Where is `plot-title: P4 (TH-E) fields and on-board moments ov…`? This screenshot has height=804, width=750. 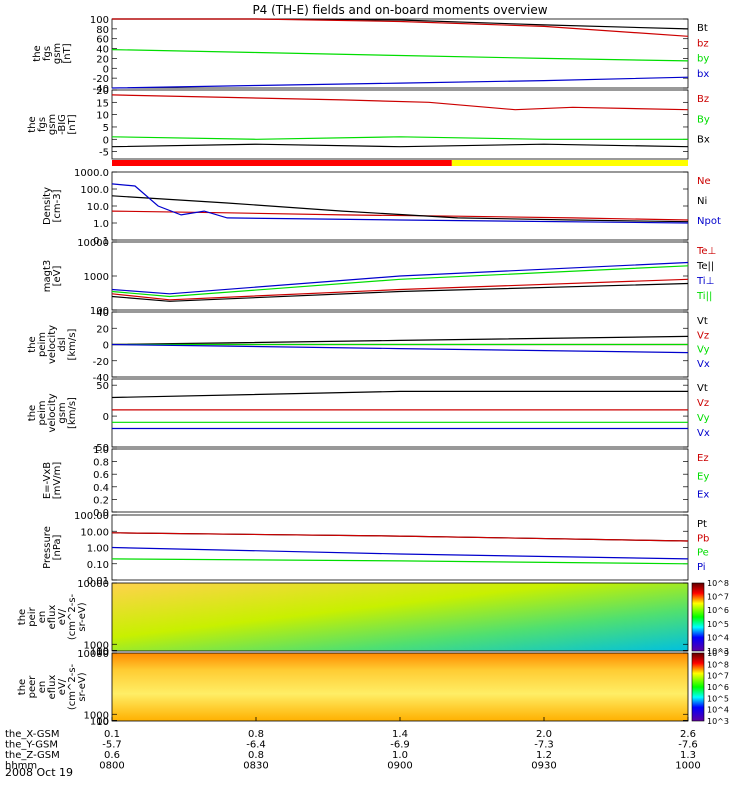
plot-title: P4 (TH-E) fields and on-board moments ov… is located at coordinates (399, 10).